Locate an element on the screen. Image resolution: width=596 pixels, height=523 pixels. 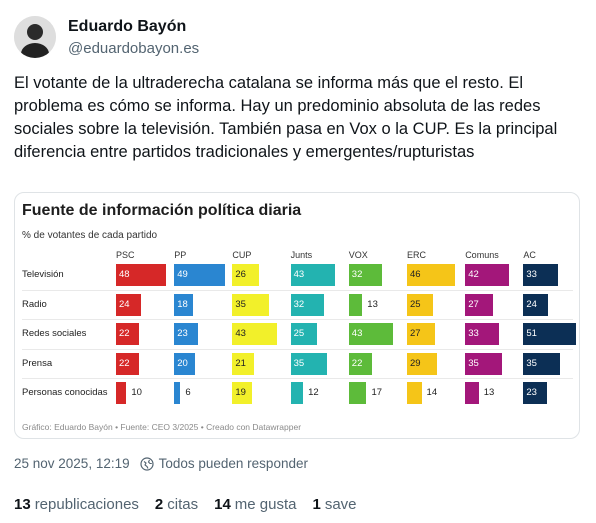
row-label: Radio is located at coordinates (34, 304).